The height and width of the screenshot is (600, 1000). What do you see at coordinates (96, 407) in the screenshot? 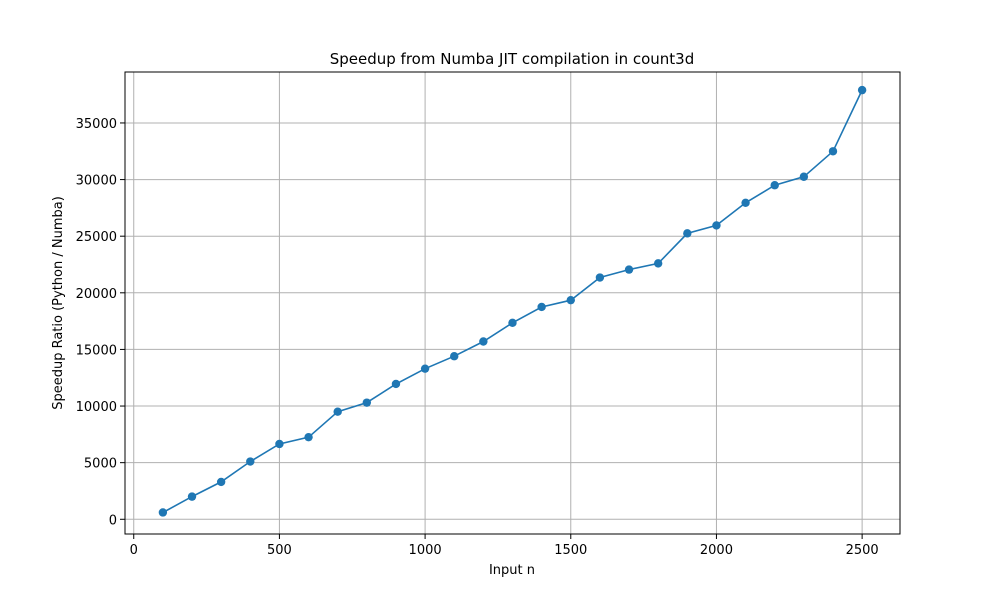
I see `y-tick-label: 10000` at bounding box center [96, 407].